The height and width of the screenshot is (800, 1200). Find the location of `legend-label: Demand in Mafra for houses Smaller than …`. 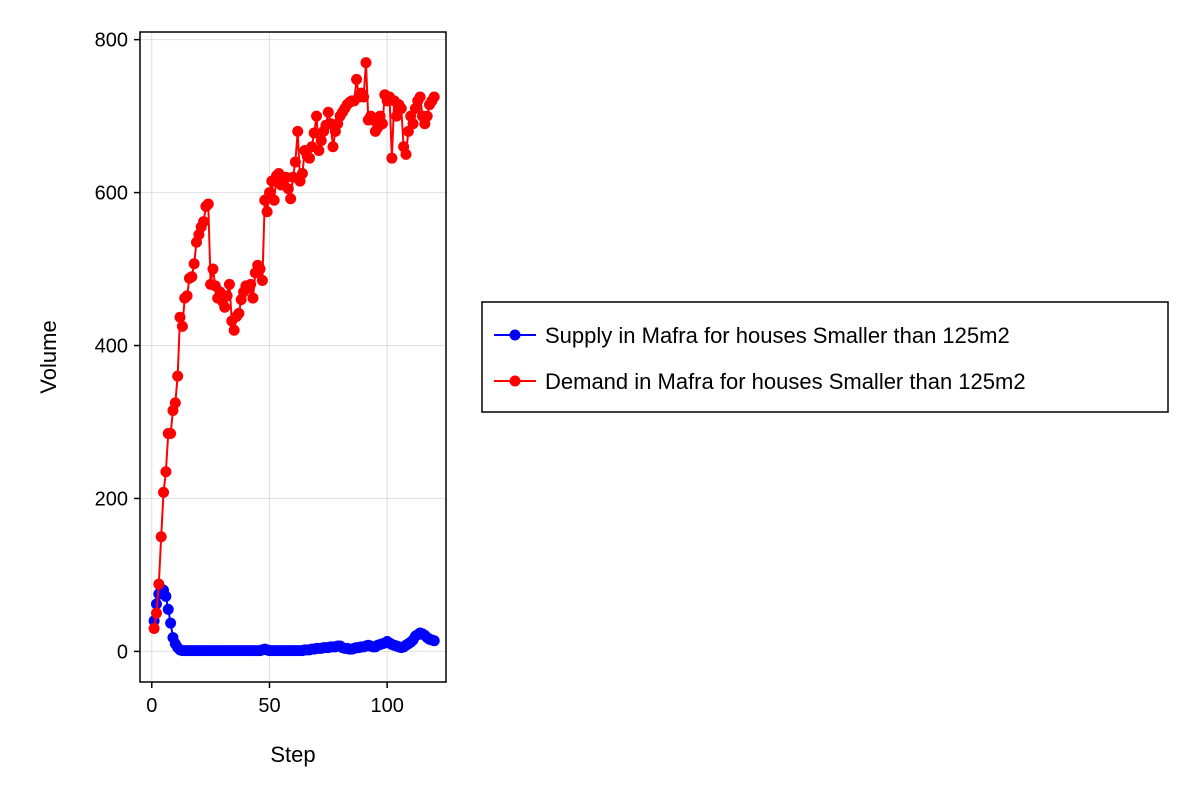

legend-label: Demand in Mafra for houses Smaller than … is located at coordinates (785, 381).